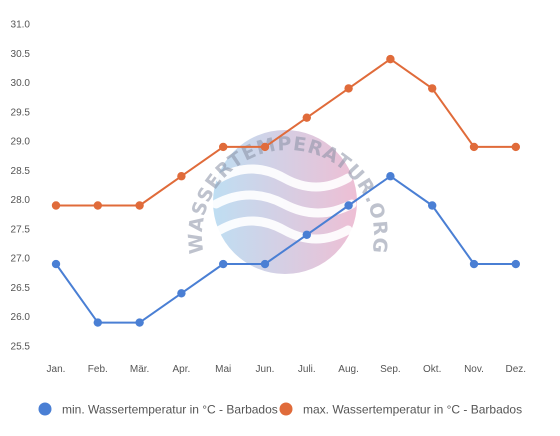 The width and height of the screenshot is (560, 436). I want to click on y-tick-label: 26.5, so click(21, 288).